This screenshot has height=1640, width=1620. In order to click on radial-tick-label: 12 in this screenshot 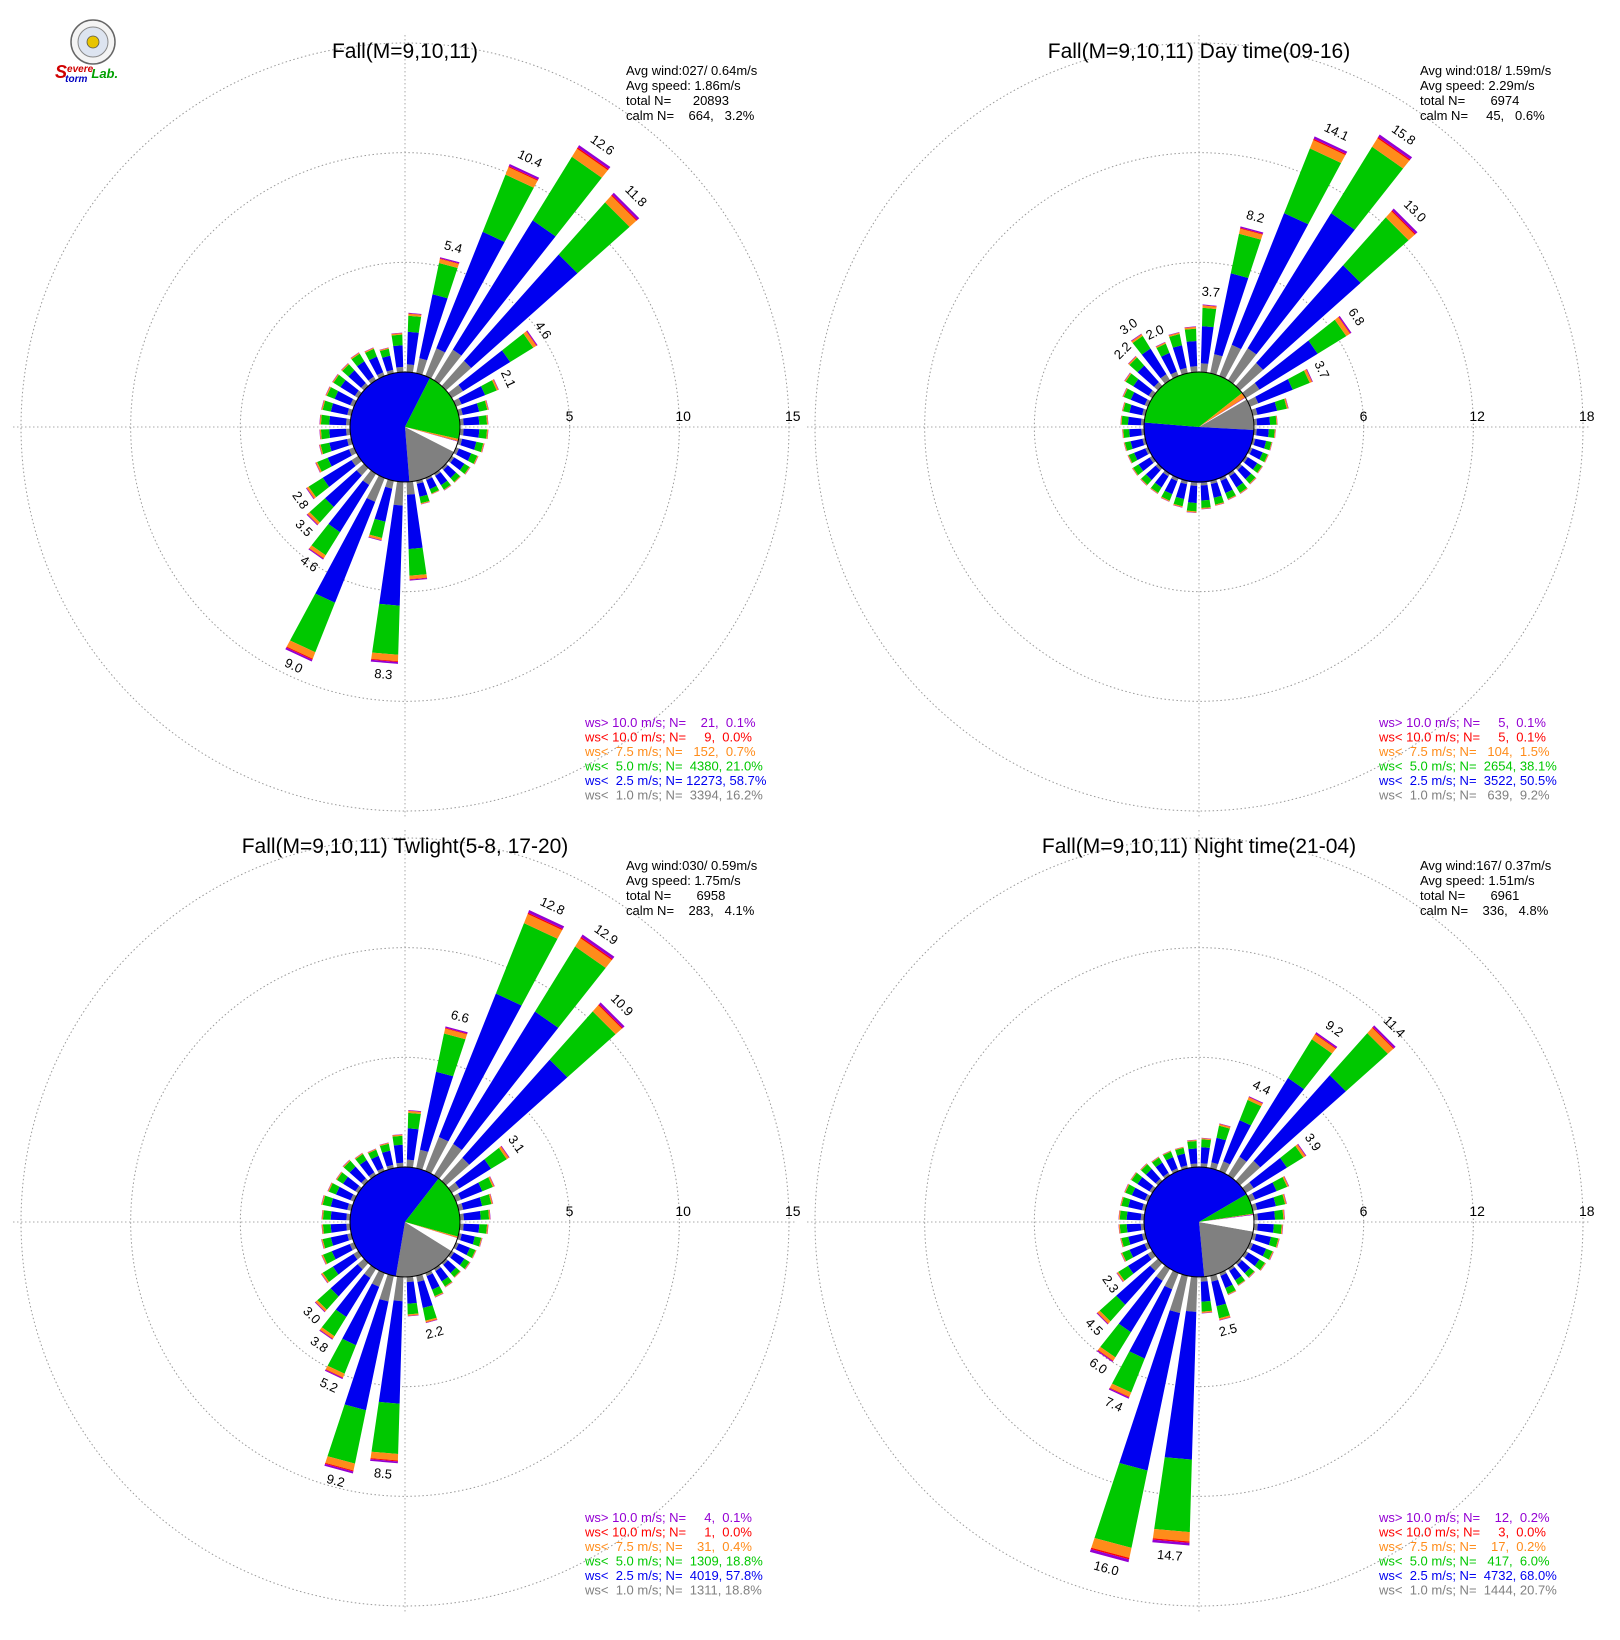, I will do `click(1477, 416)`.